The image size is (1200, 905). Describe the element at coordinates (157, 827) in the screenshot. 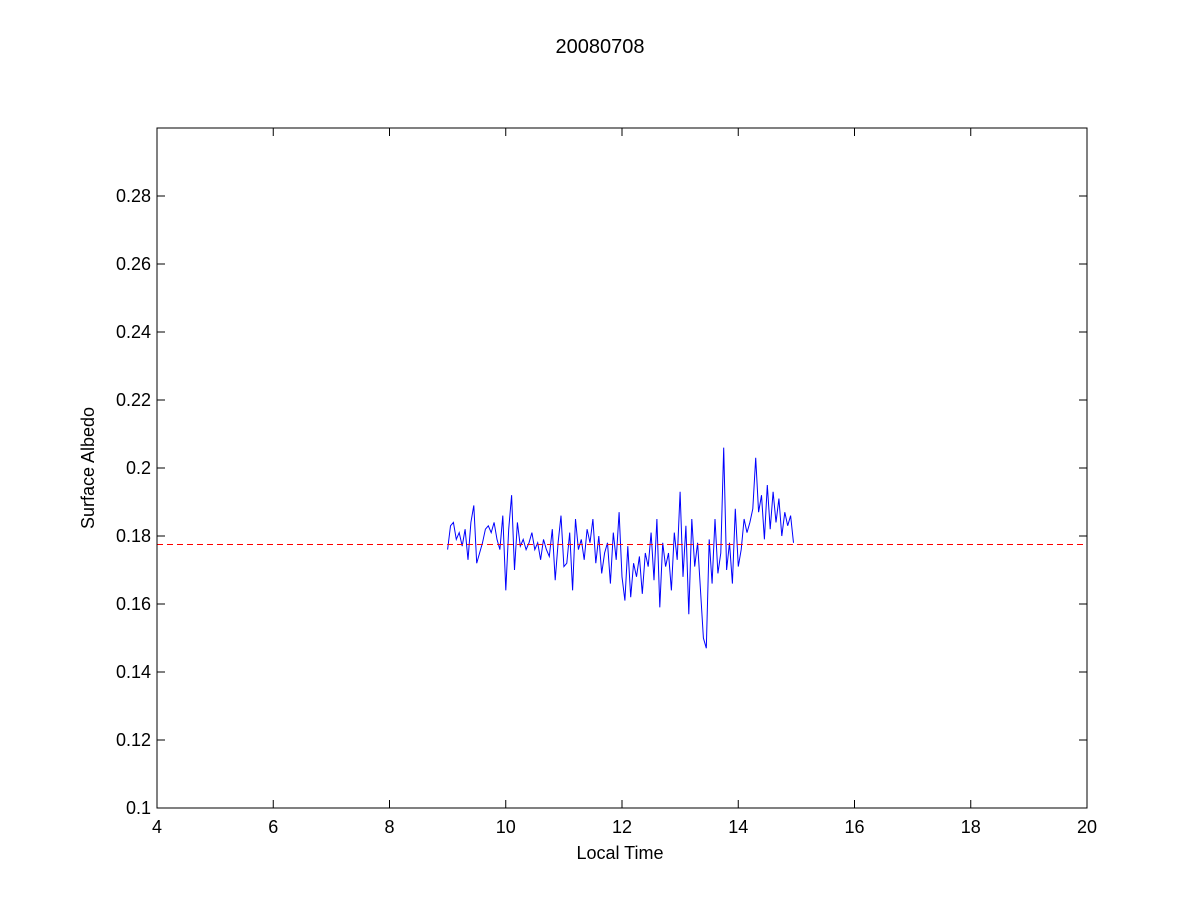

I see `x-tick-label: 4` at that location.